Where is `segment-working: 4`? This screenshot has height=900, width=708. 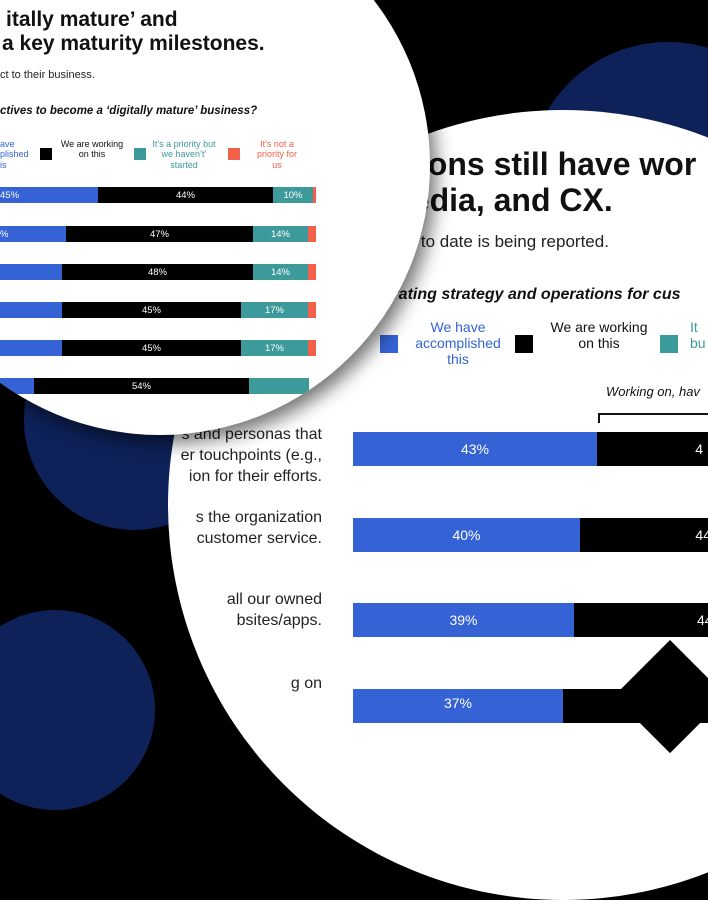
segment-working: 4 is located at coordinates (652, 449).